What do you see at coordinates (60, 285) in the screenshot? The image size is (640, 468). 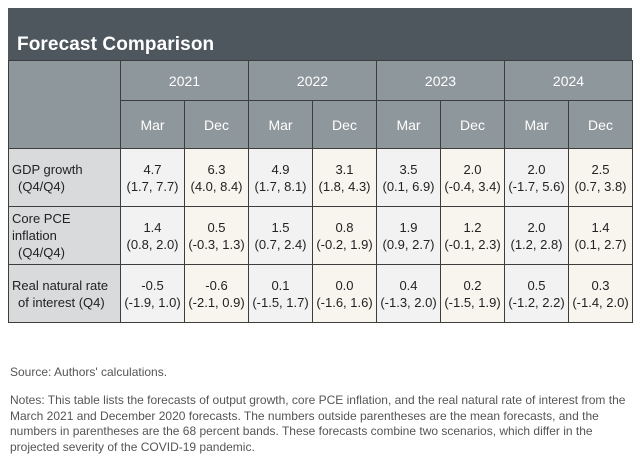 I see `row-label-line1: Real natural rate` at bounding box center [60, 285].